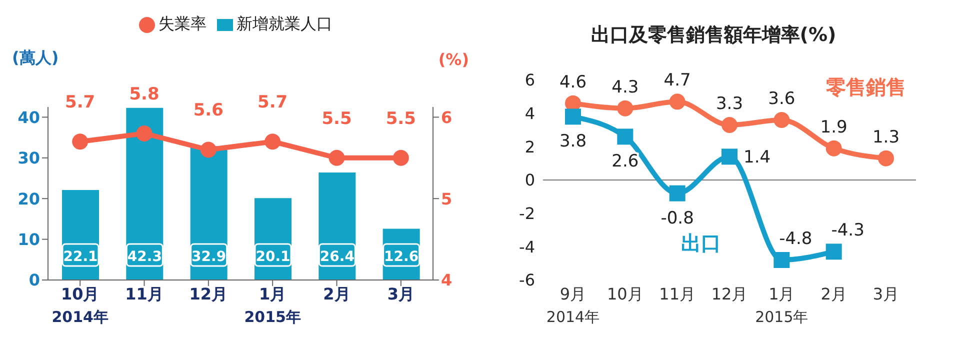  Describe the element at coordinates (80, 257) in the screenshot. I see `data-label: 22.1` at that location.